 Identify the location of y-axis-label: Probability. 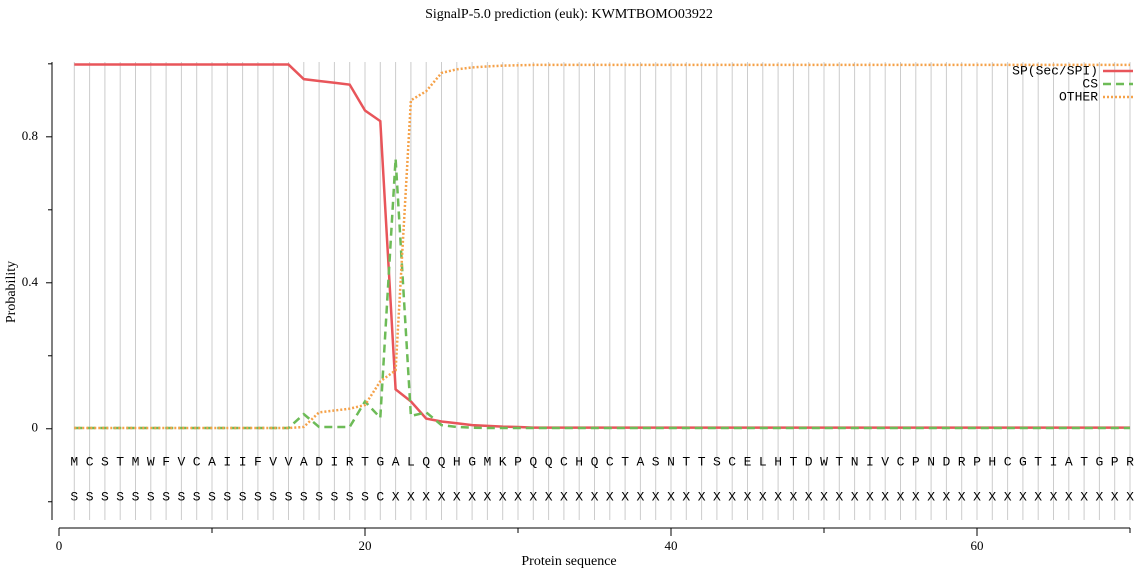
(11, 292).